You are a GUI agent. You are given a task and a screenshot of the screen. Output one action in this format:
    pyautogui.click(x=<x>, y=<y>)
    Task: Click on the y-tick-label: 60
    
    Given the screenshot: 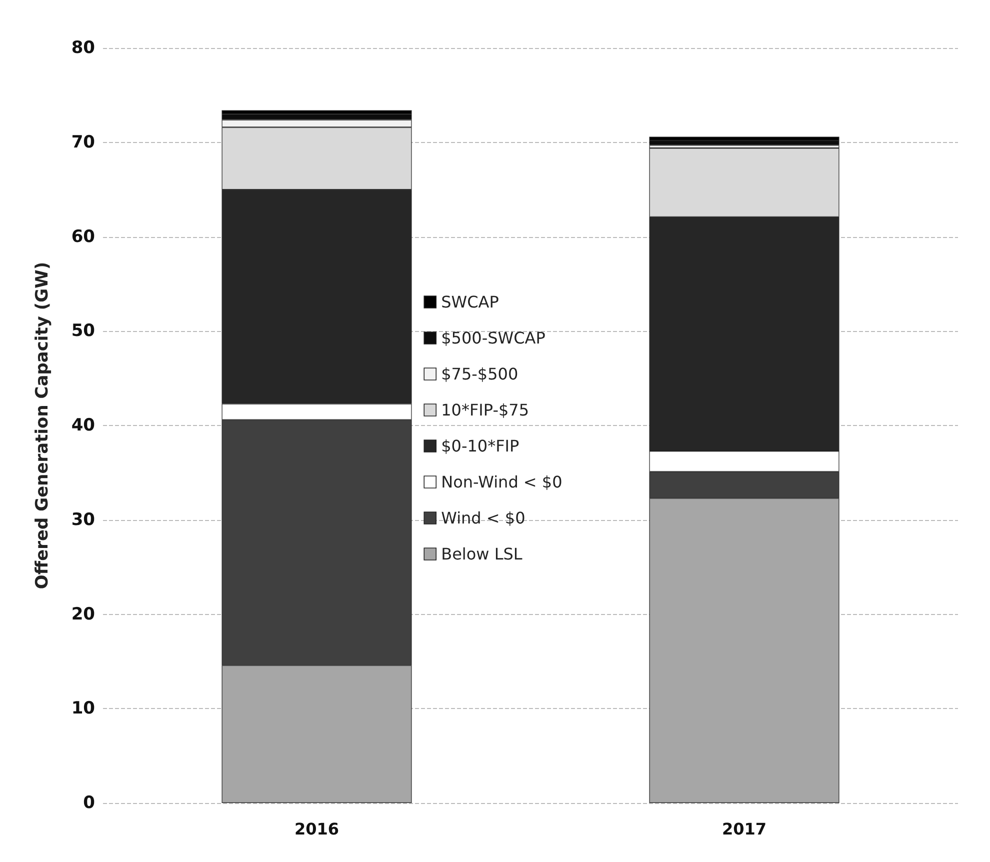 What is the action you would take?
    pyautogui.click(x=83, y=236)
    